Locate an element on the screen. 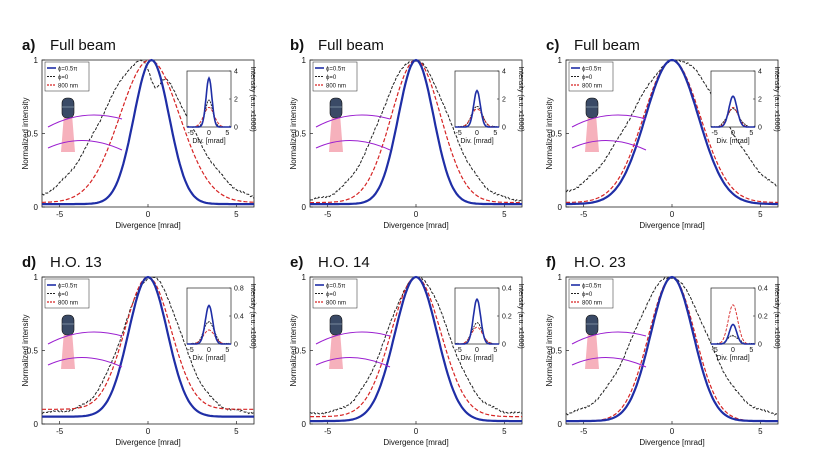  panel-label: c) is located at coordinates (552, 45).